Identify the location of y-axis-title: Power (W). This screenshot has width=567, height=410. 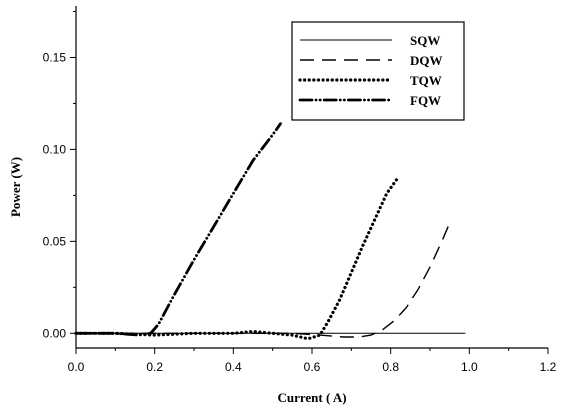
(15, 187).